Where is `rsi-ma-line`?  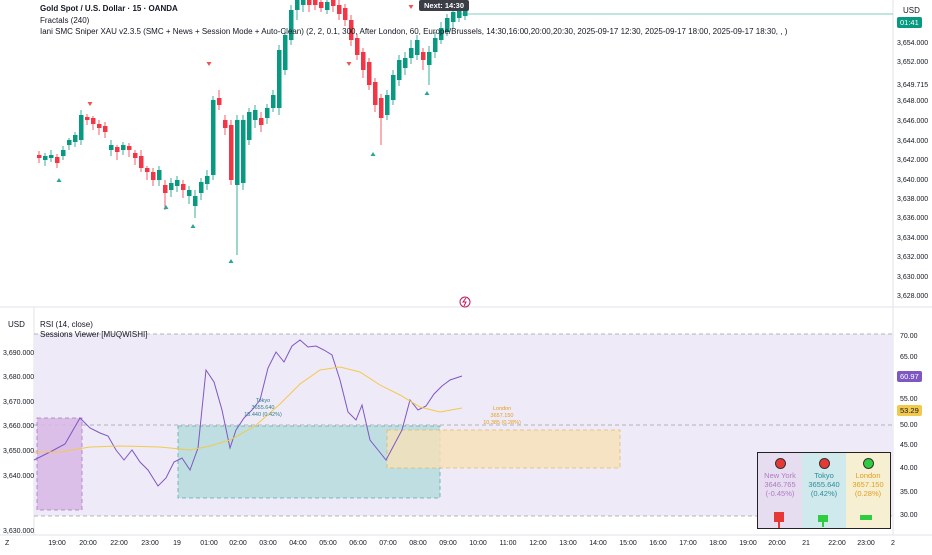
rsi-ma-line is located at coordinates (248, 409).